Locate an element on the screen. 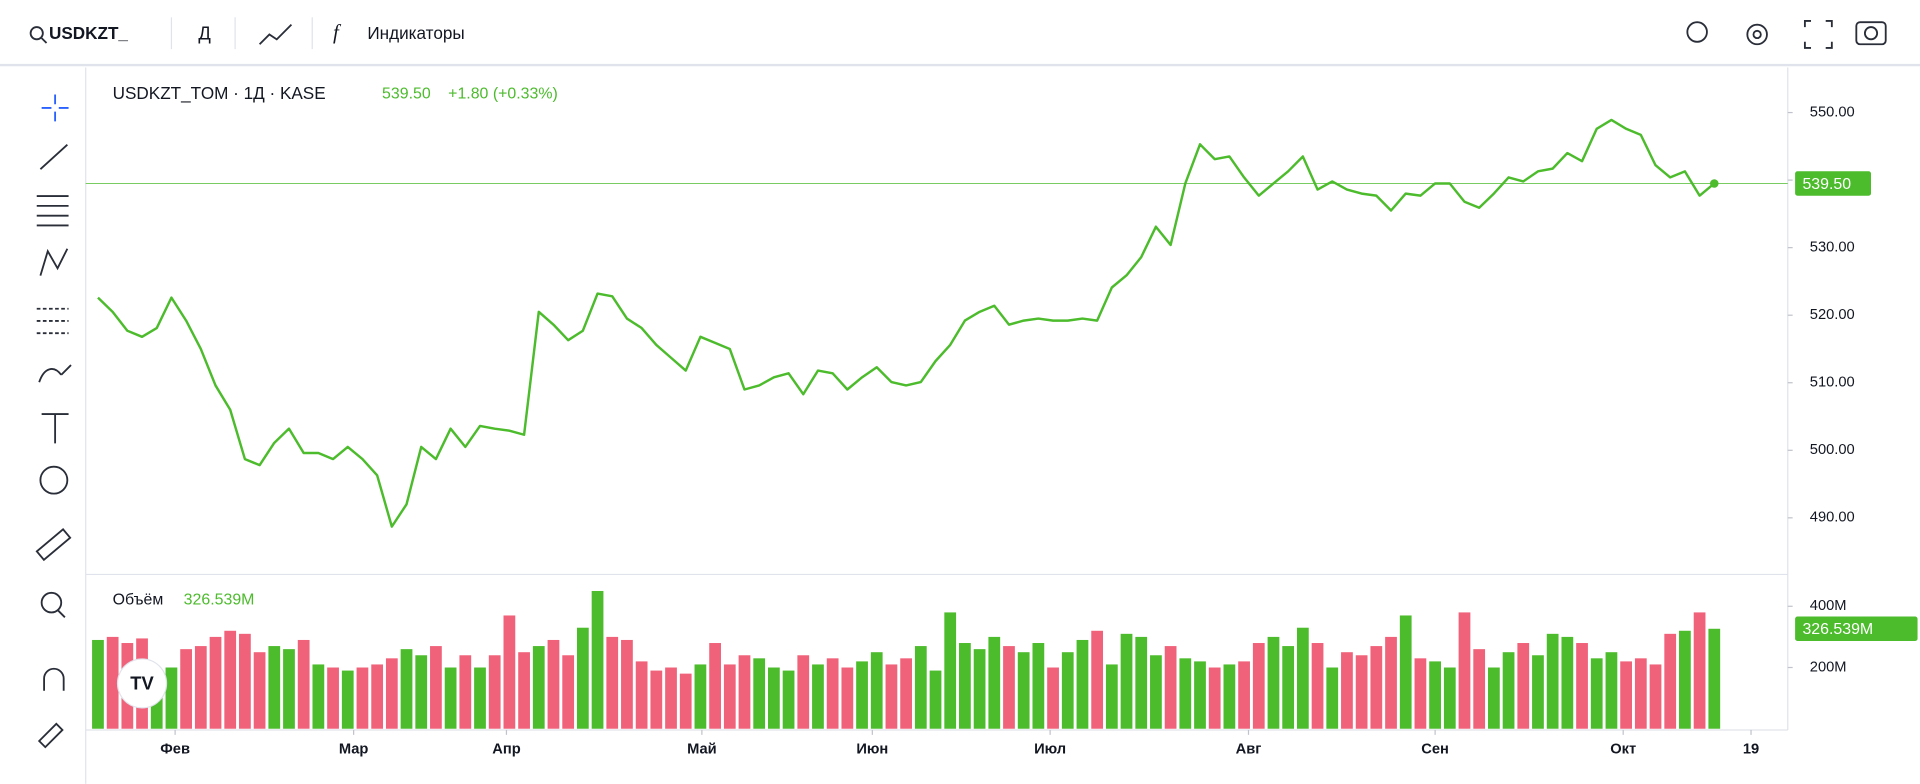 The image size is (1920, 784). fib-tool is located at coordinates (52, 211).